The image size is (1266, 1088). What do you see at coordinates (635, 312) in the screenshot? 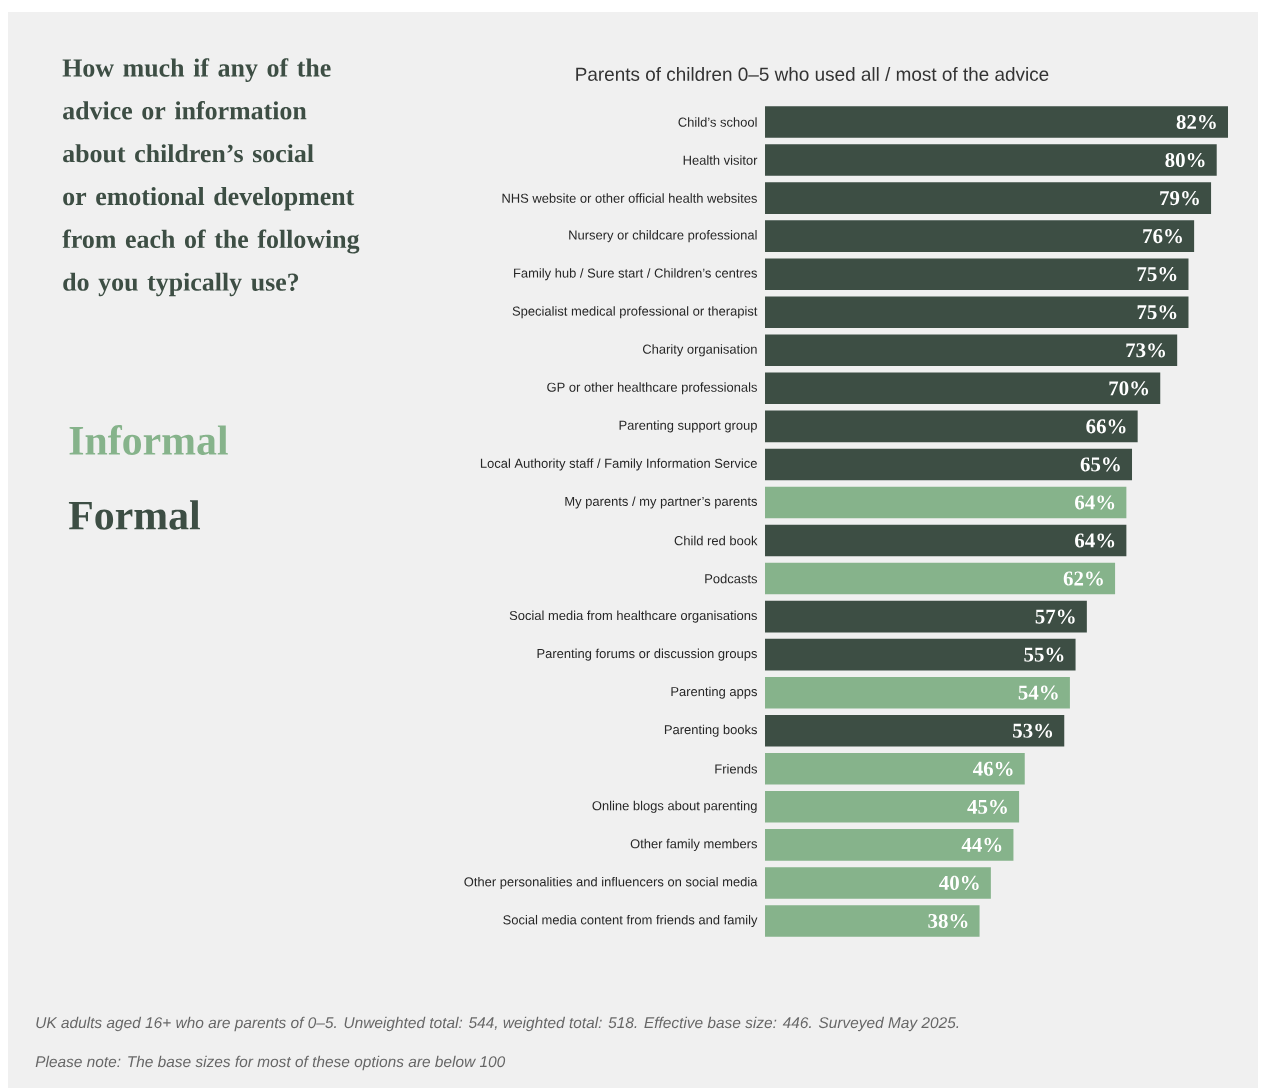
I see `y-tick-label: Specialist medical professional or therapist` at bounding box center [635, 312].